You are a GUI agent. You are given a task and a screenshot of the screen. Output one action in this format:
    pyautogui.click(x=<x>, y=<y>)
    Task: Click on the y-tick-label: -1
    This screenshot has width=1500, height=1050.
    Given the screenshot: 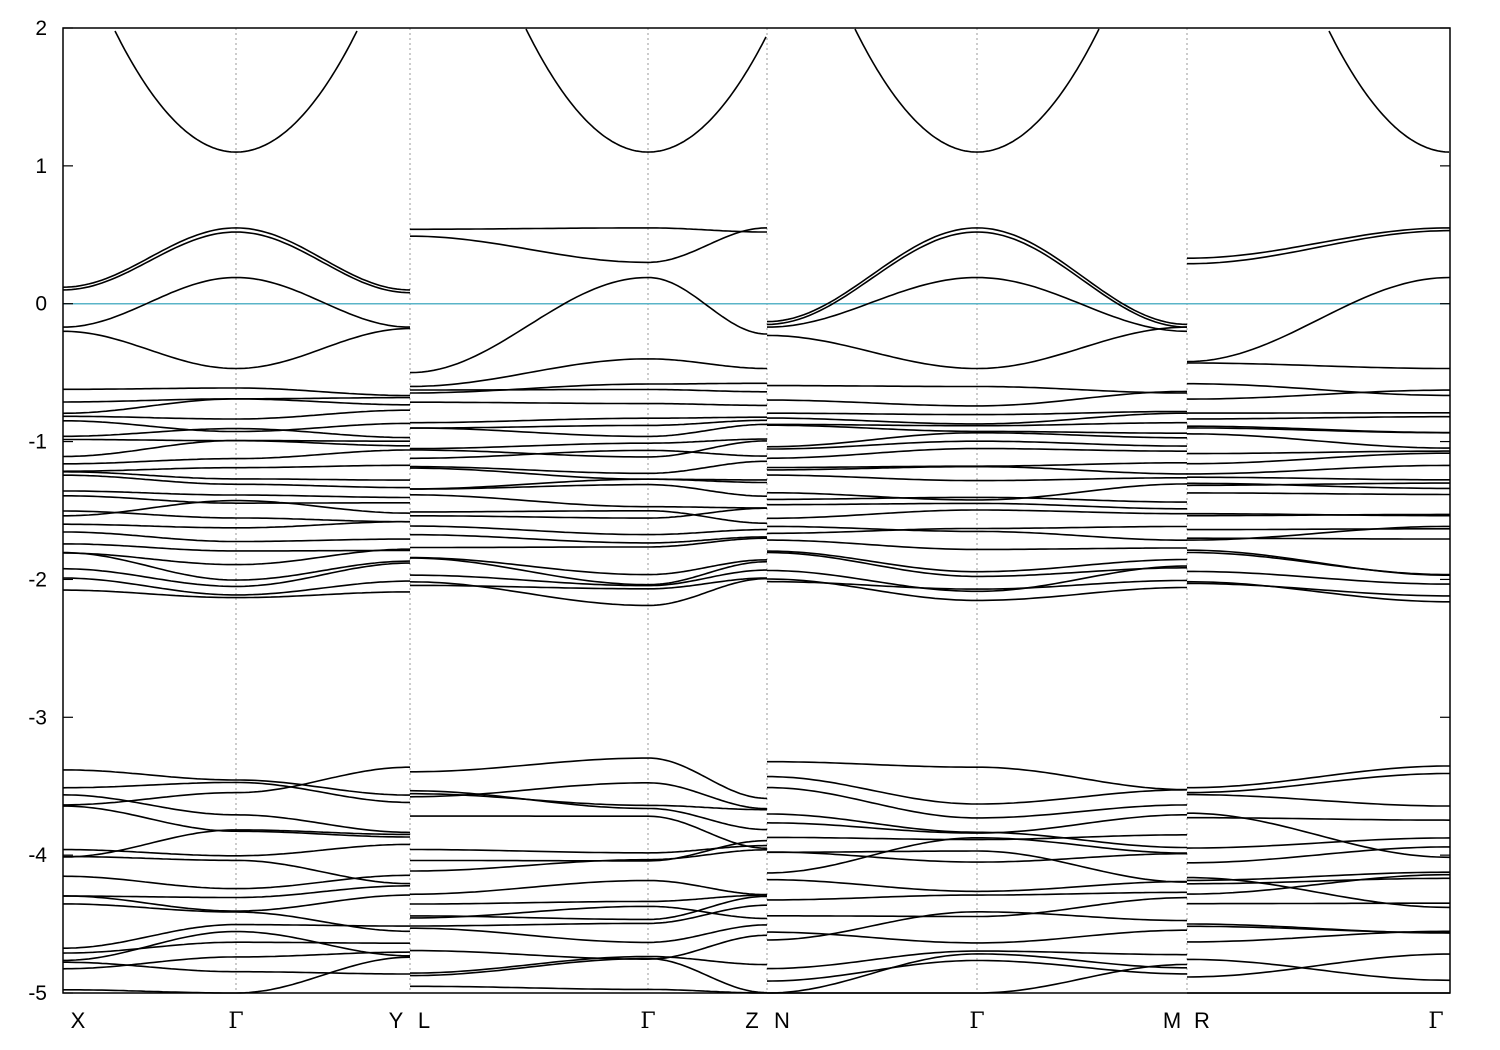 What is the action you would take?
    pyautogui.click(x=37, y=442)
    